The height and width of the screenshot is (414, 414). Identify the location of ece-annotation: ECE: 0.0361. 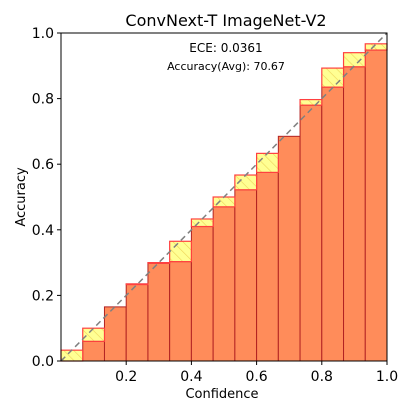
(225, 48).